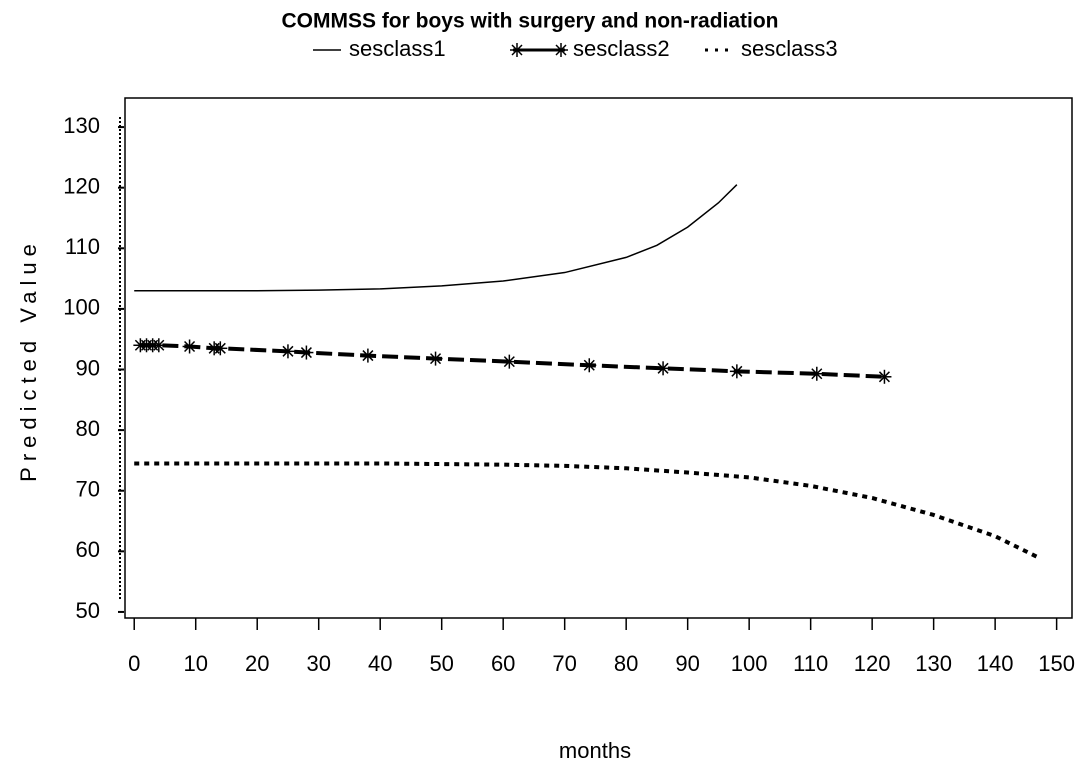  I want to click on x-tick-label: 50, so click(441, 663).